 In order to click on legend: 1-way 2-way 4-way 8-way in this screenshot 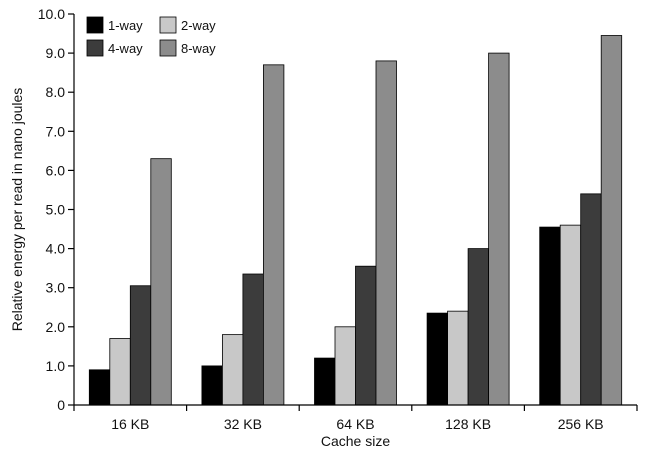, I will do `click(151, 36)`.